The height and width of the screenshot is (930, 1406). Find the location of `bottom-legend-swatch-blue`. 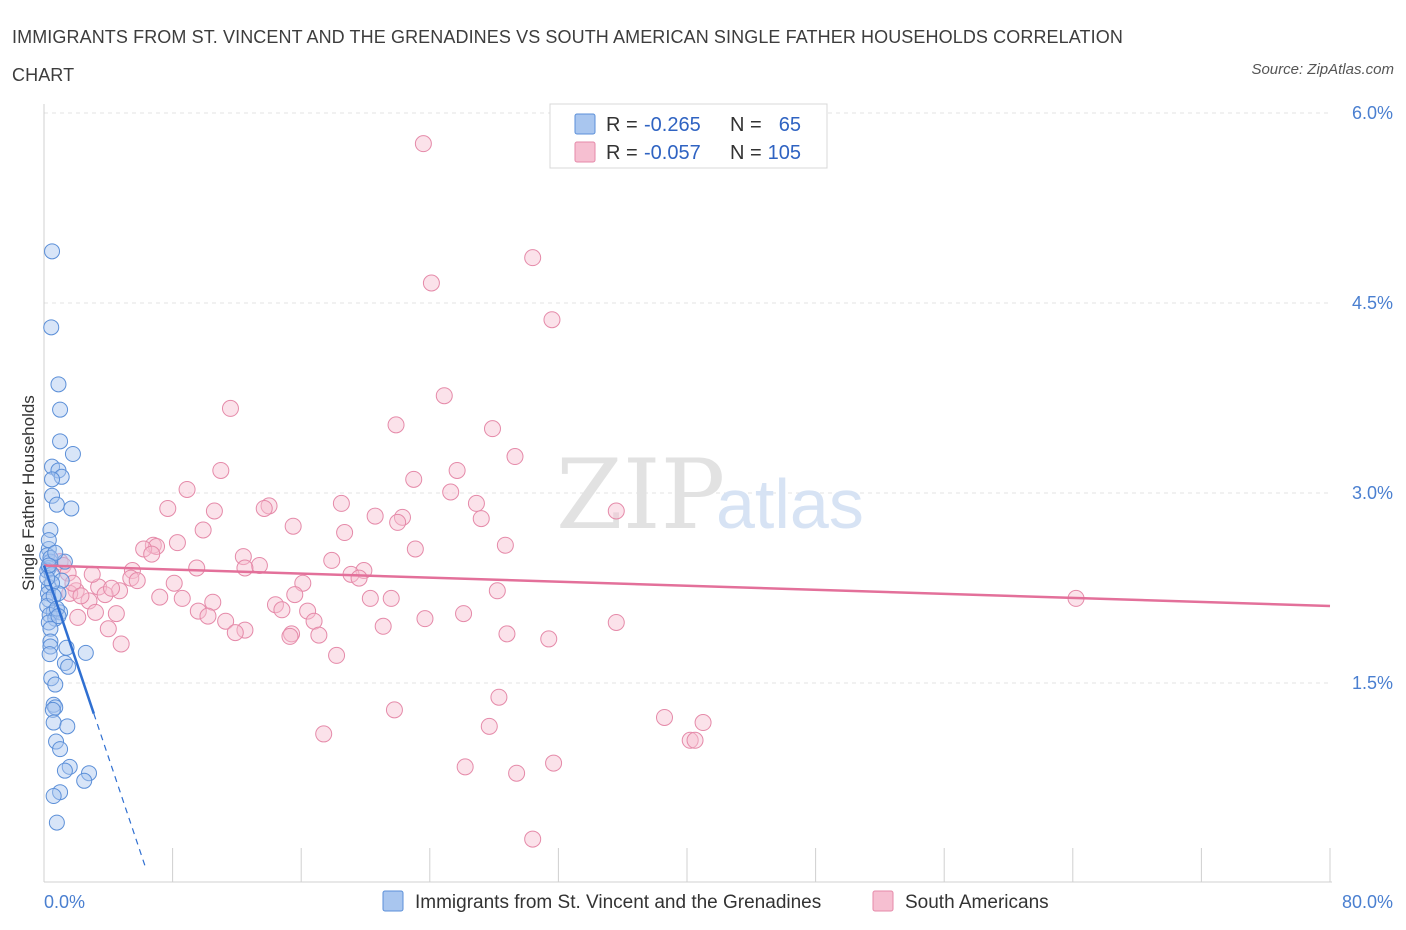

bottom-legend-swatch-blue is located at coordinates (393, 901).